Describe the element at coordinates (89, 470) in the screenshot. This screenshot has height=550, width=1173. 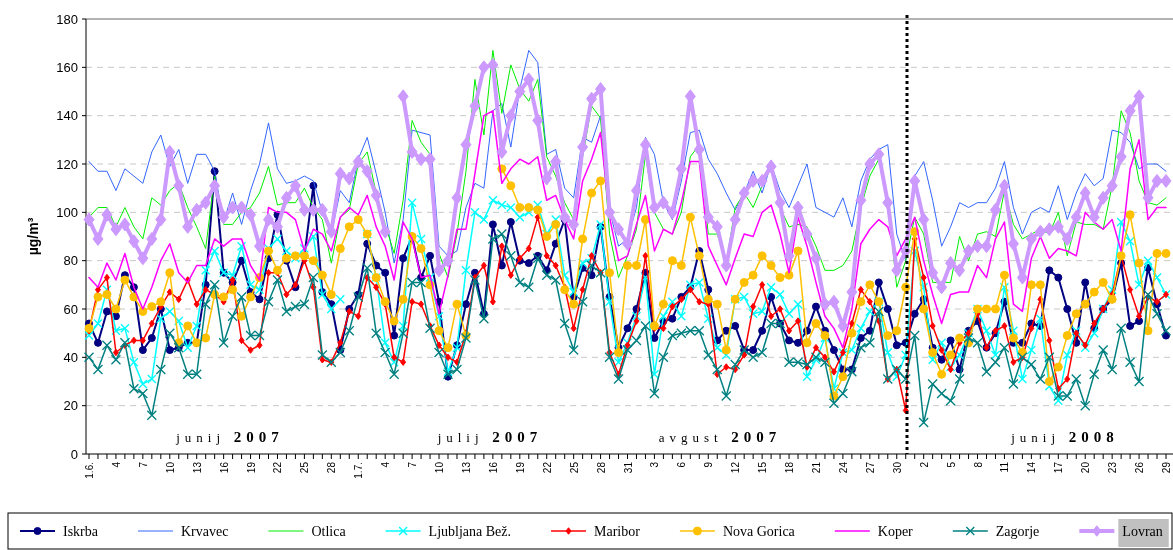
I see `x-tick-label: 1.6.` at that location.